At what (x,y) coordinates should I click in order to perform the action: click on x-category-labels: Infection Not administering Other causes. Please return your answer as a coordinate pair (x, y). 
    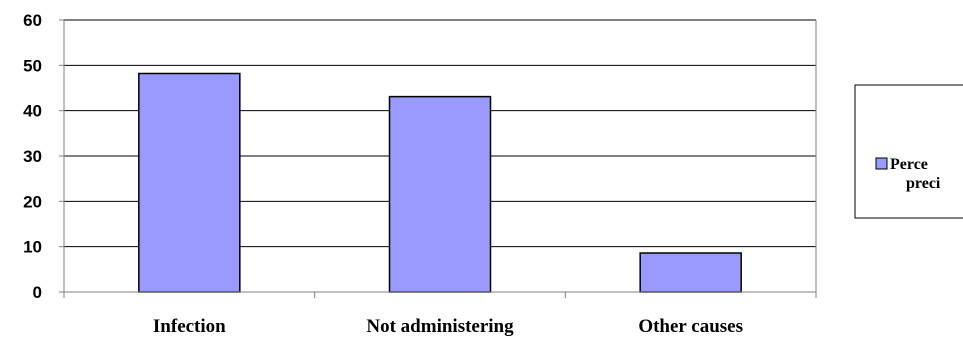
    Looking at the image, I should click on (448, 326).